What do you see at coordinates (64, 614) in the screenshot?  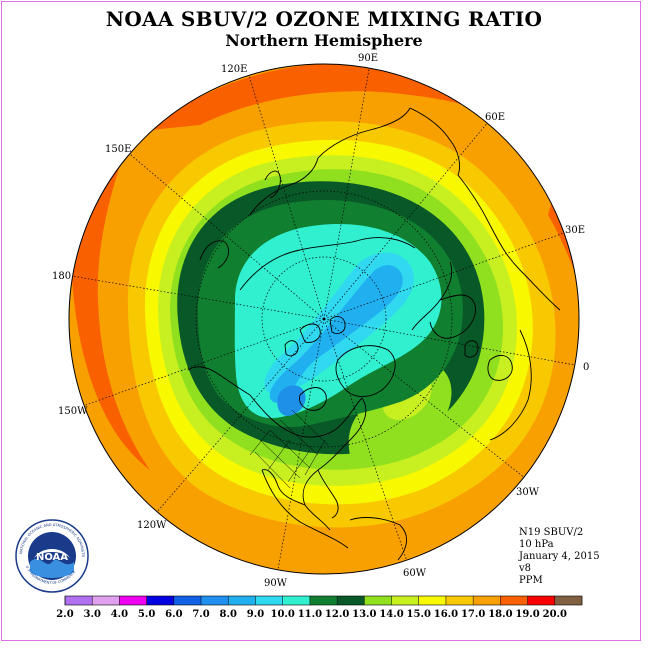 I see `legend-tick-label: 2.0` at bounding box center [64, 614].